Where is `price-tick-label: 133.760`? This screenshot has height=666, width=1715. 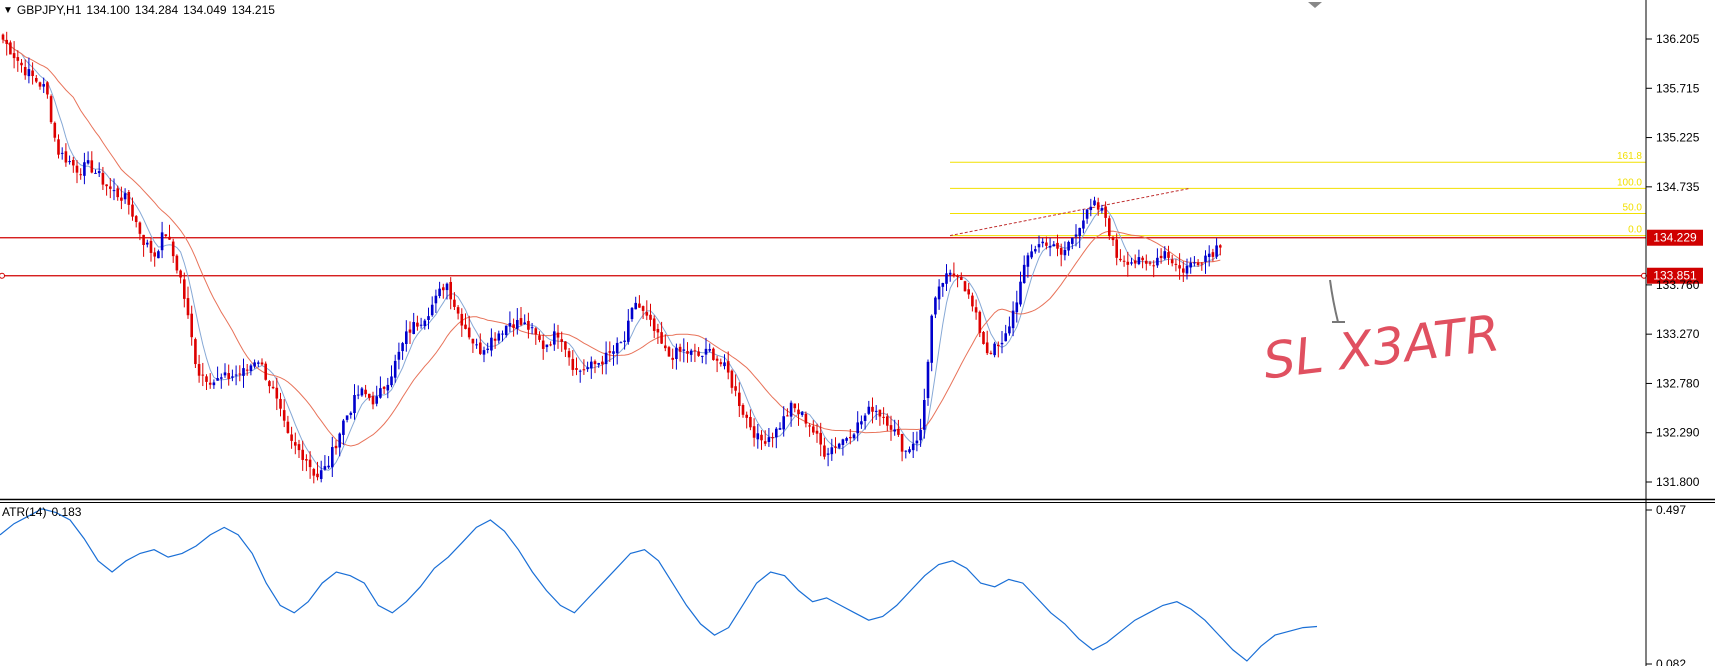 price-tick-label: 133.760 is located at coordinates (1678, 285).